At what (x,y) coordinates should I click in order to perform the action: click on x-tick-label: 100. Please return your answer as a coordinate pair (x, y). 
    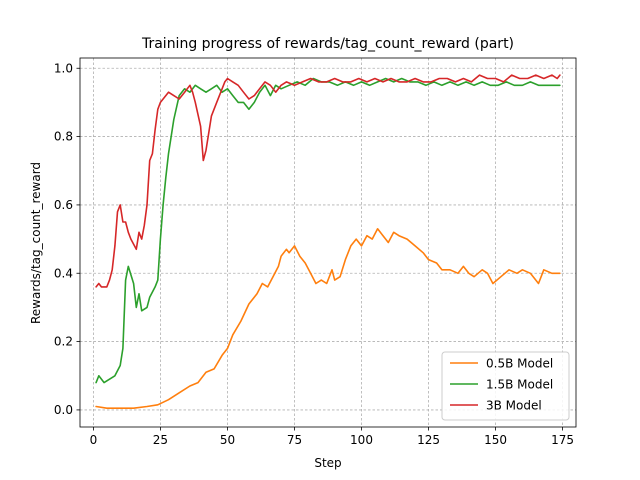
    Looking at the image, I should click on (361, 440).